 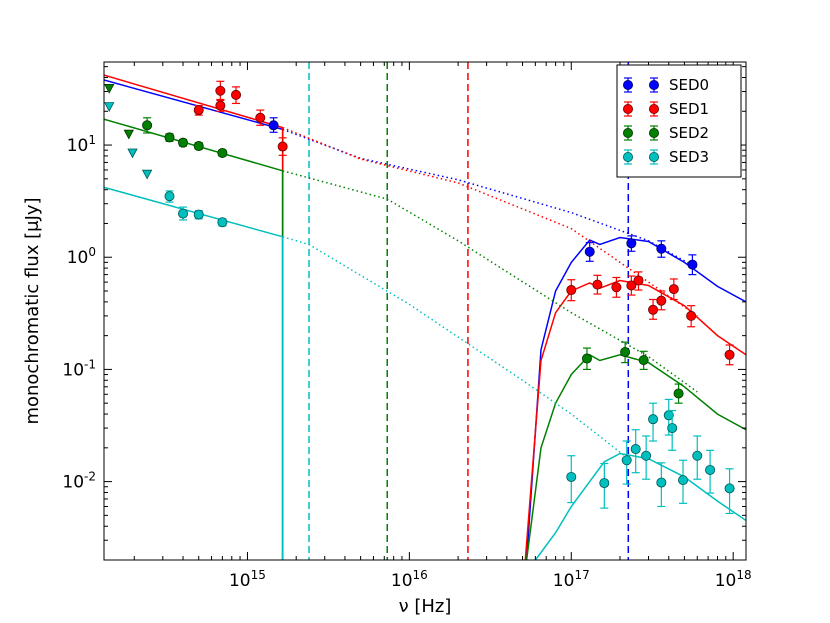 What do you see at coordinates (689, 133) in the screenshot?
I see `legend-label: SED2` at bounding box center [689, 133].